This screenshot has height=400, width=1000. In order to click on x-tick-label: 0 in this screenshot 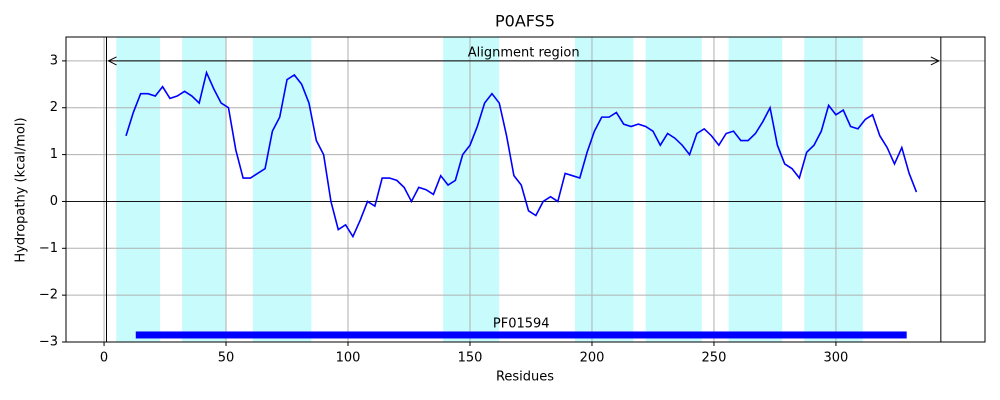, I will do `click(104, 358)`.